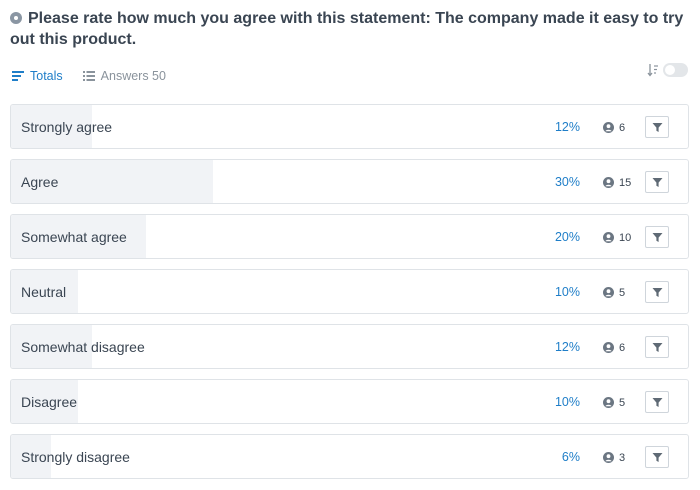 The height and width of the screenshot is (490, 700). What do you see at coordinates (40, 182) in the screenshot?
I see `answer-label: Agree` at bounding box center [40, 182].